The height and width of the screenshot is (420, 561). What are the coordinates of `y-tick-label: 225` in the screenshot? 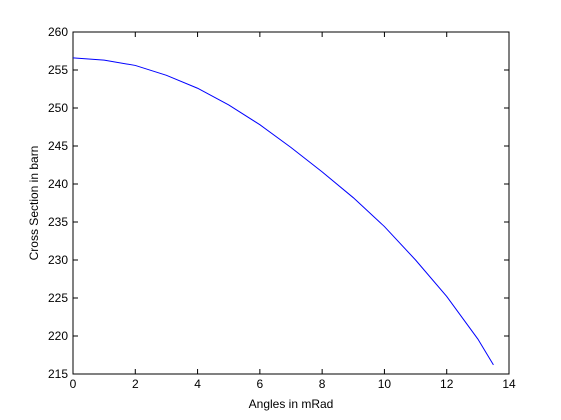 It's located at (58, 298).